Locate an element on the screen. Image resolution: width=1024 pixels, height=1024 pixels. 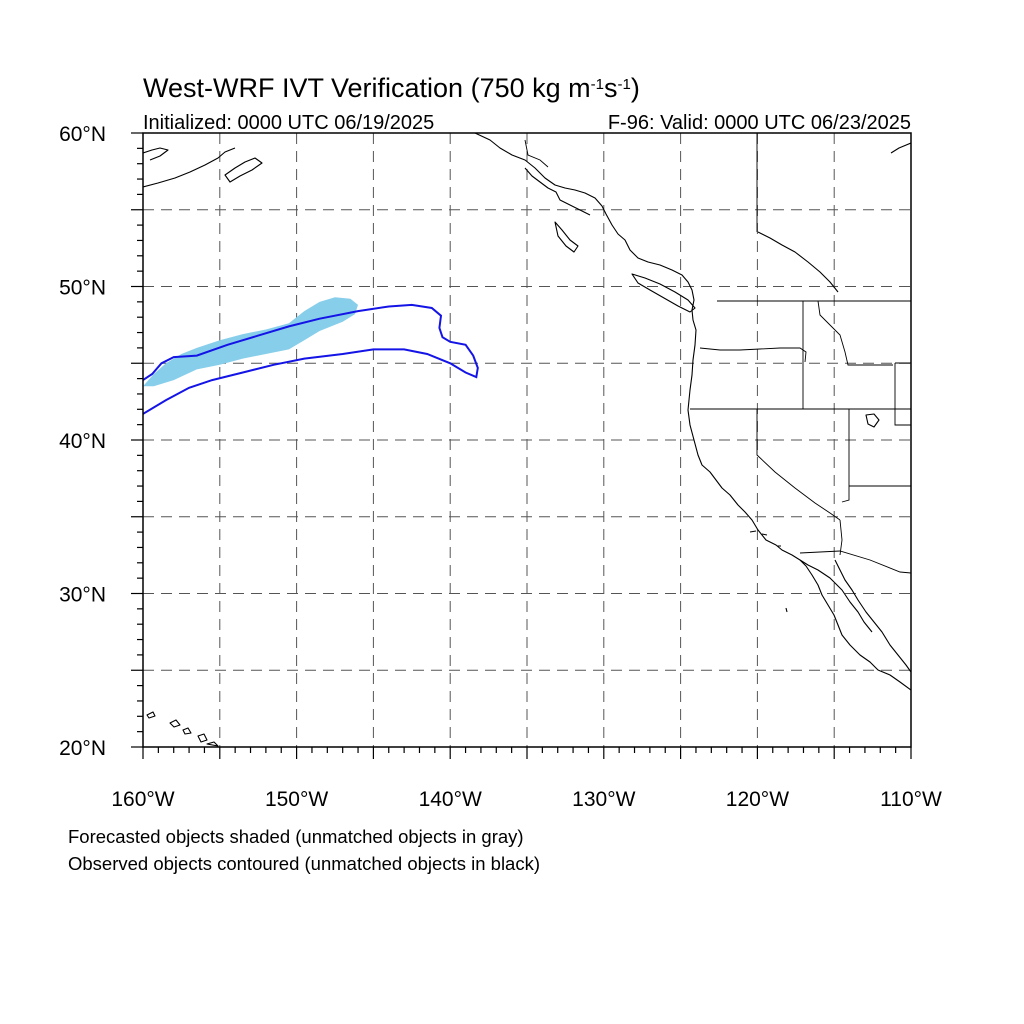
coastline-alaska-panhandle is located at coordinates (557, 191).